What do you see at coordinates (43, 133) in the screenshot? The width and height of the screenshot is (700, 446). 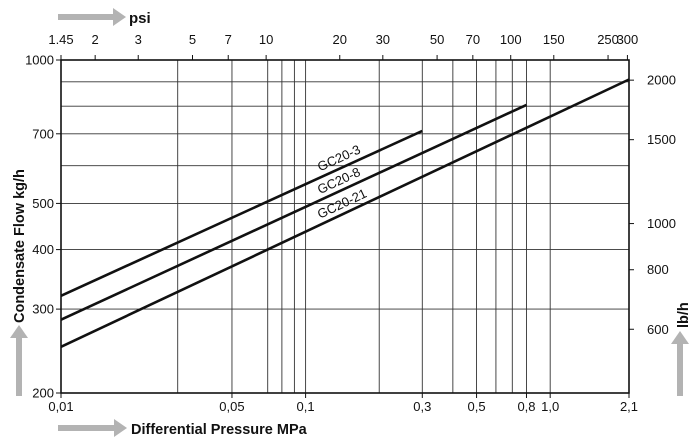 I see `y-tick-label: 700` at bounding box center [43, 133].